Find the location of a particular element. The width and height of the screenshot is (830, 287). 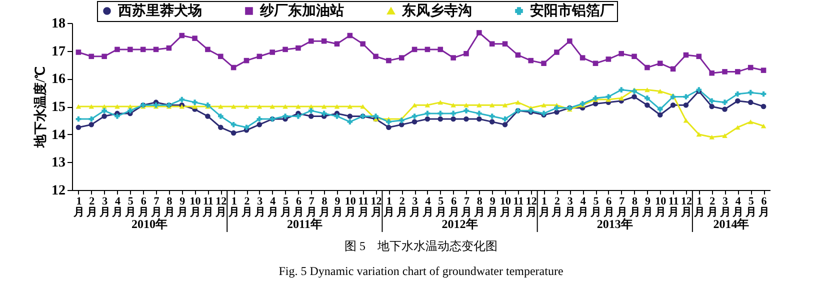

x-tick-label: 10月 is located at coordinates (660, 207).